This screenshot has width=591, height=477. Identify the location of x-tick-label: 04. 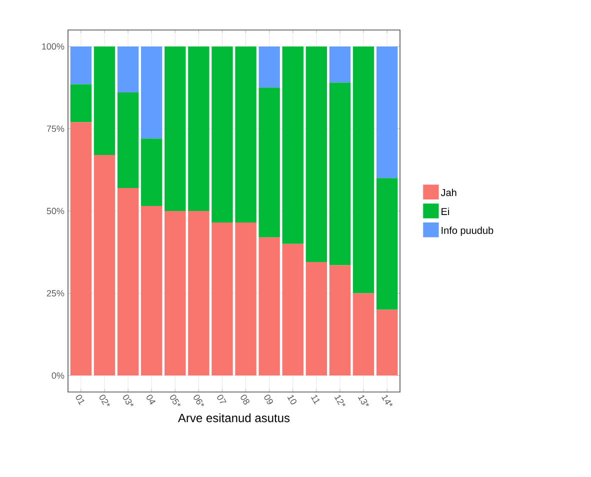
(151, 399).